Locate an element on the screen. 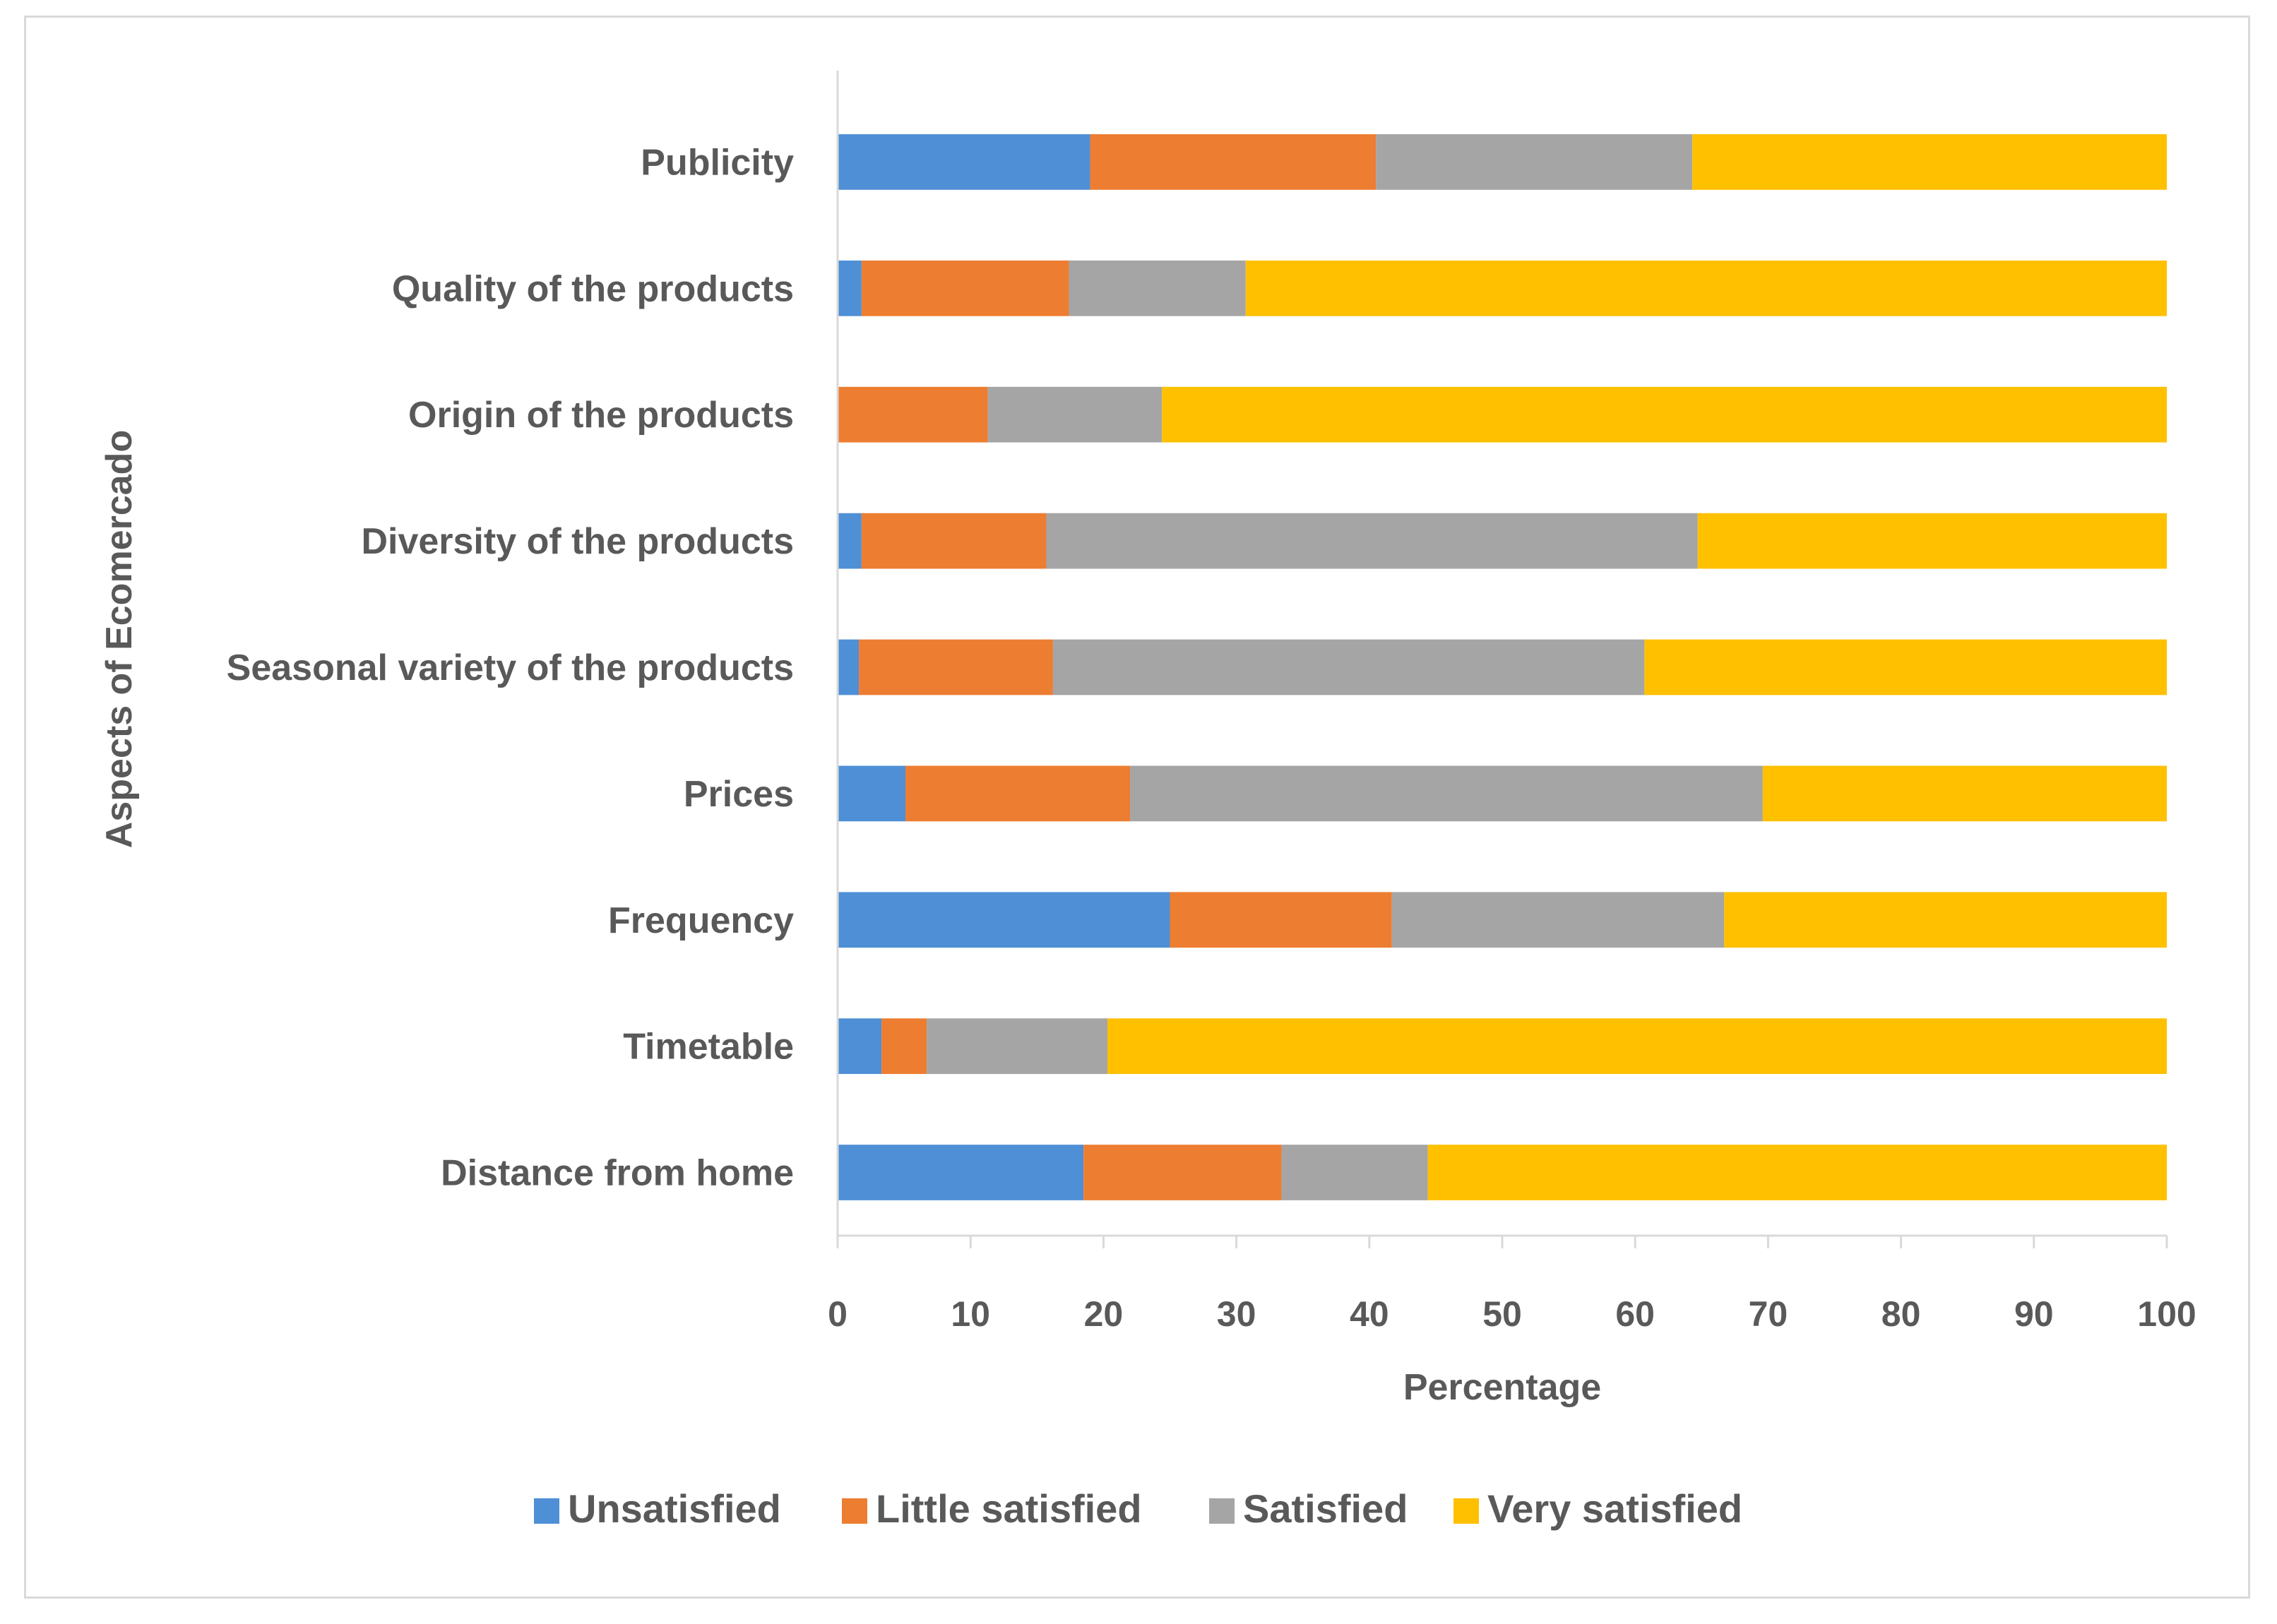 This screenshot has height=1624, width=2277. category-label: Origin of the products is located at coordinates (601, 415).